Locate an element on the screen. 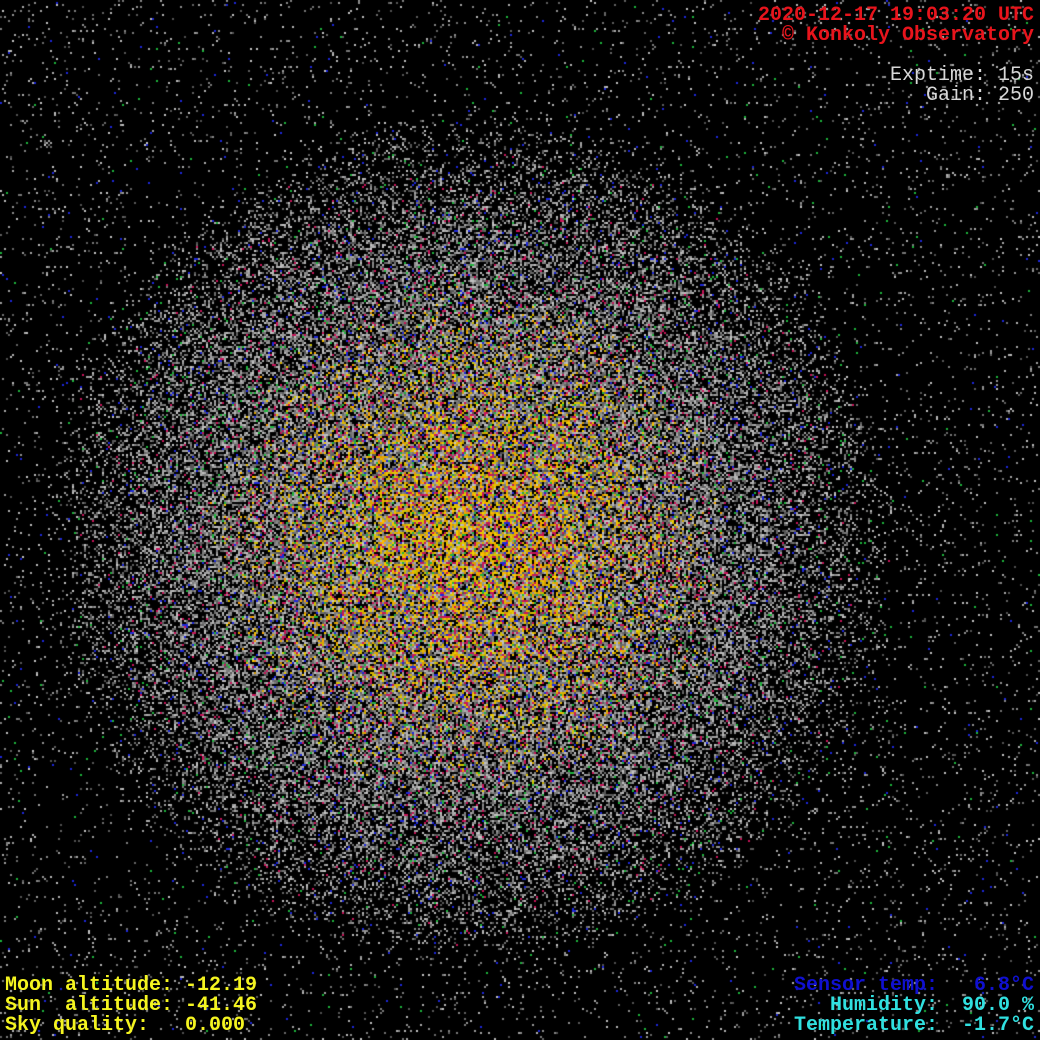  moon-altitude-label: Moon altitude: -12.19 is located at coordinates (131, 985).